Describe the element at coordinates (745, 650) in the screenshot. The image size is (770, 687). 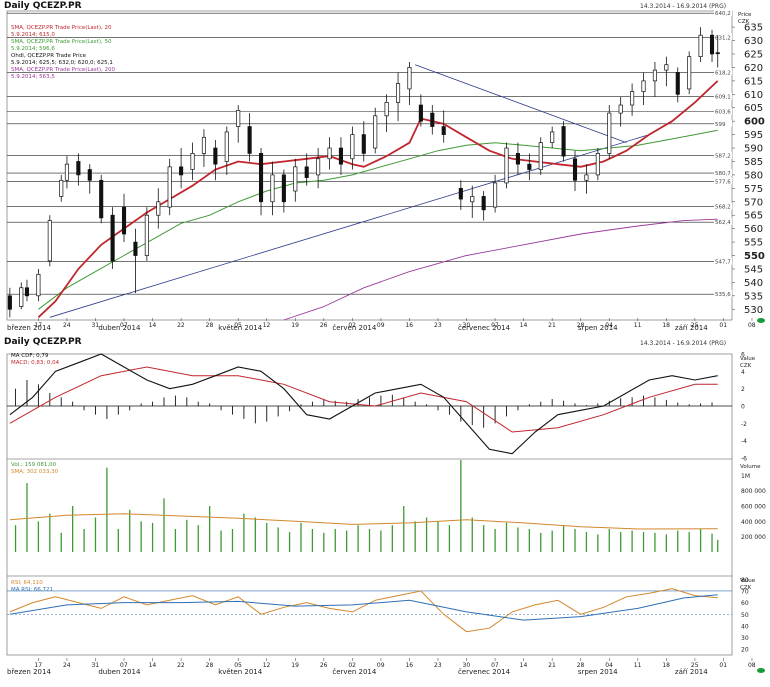
I see `rsi-axis-tick-label: 20` at that location.